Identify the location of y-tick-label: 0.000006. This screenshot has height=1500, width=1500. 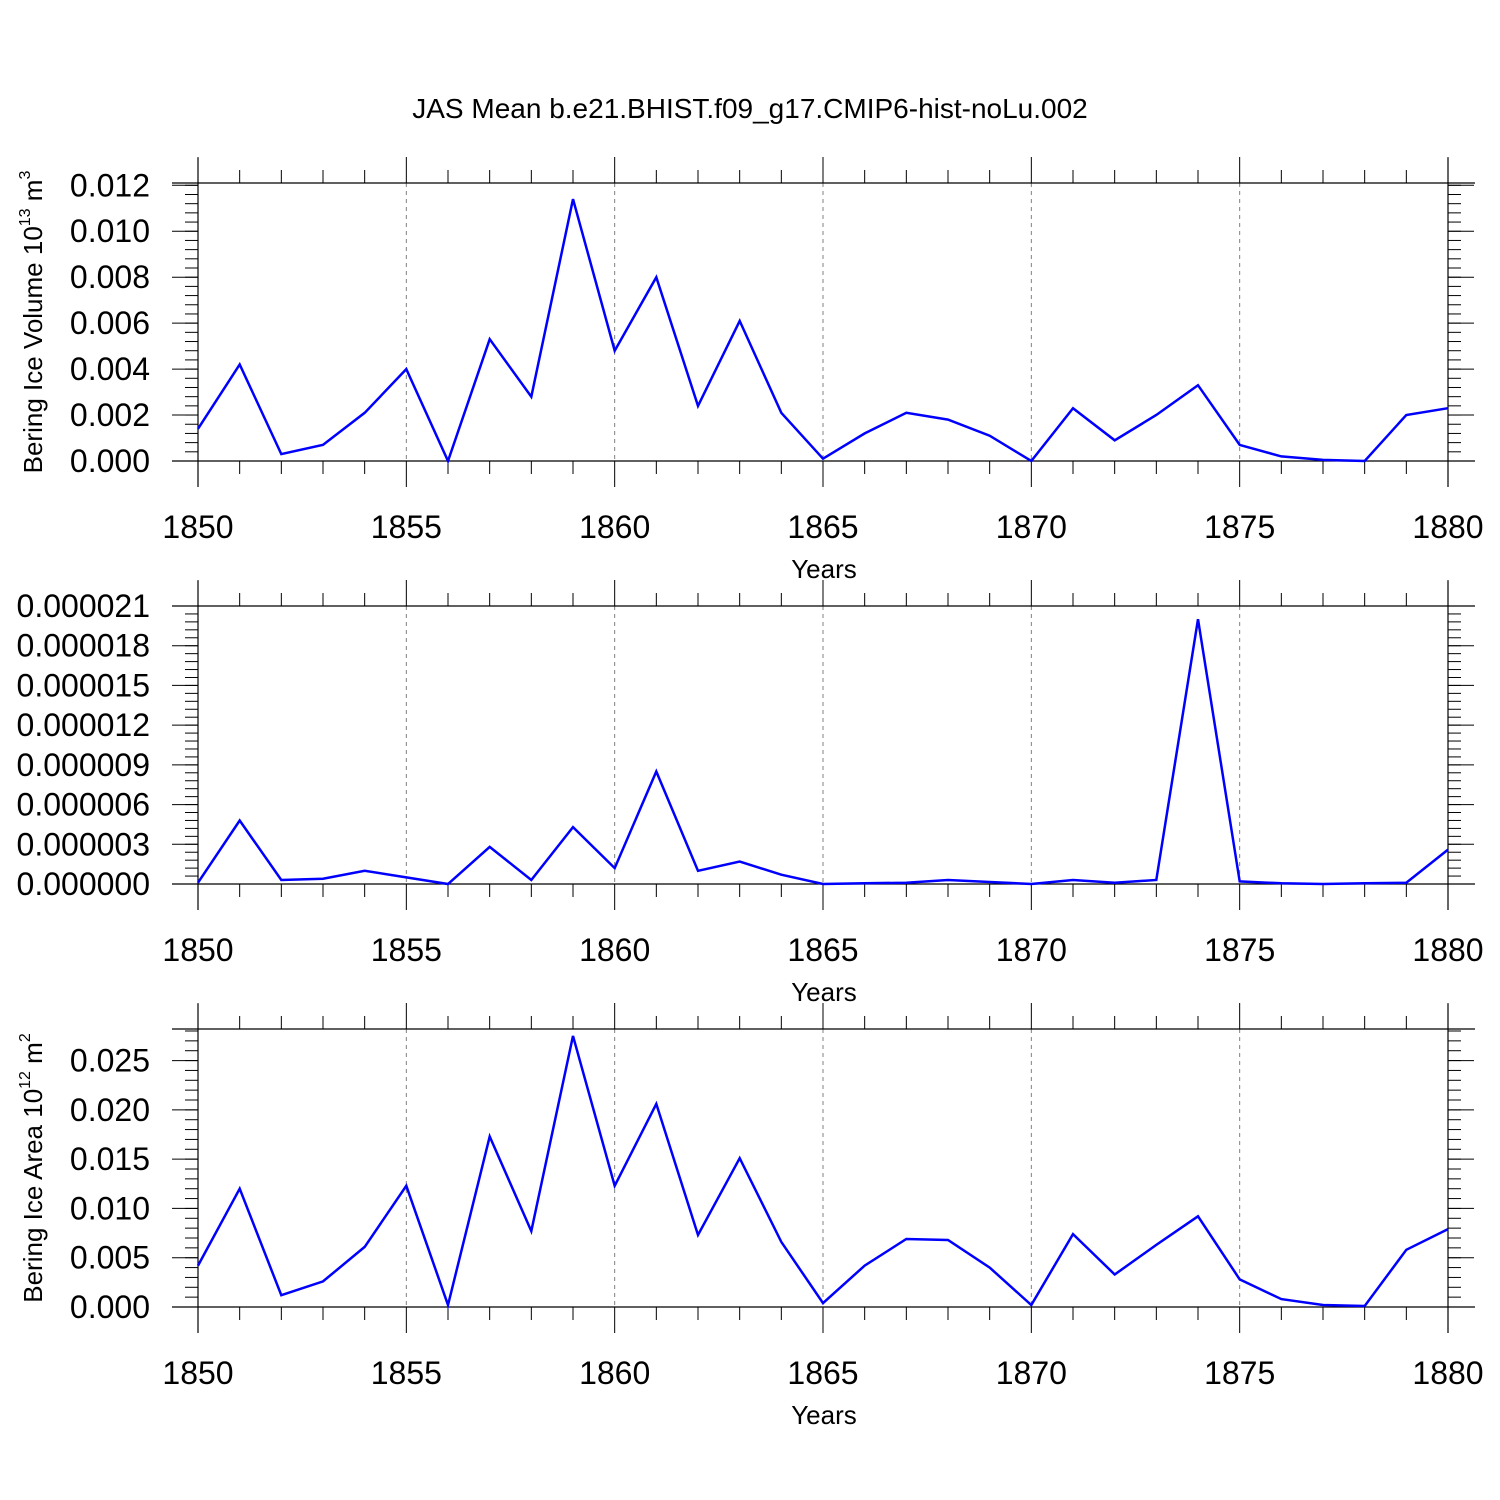
(83, 805).